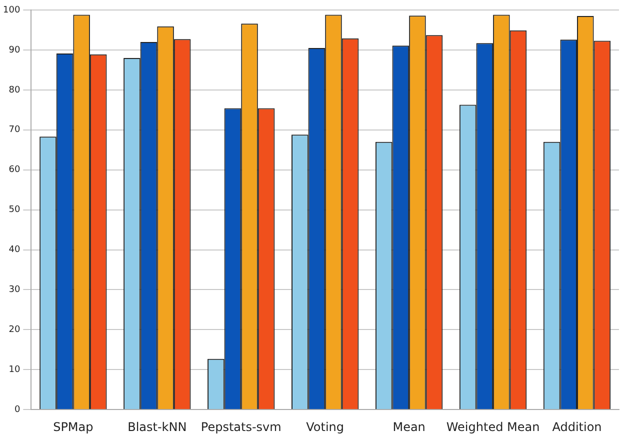  What do you see at coordinates (577, 427) in the screenshot?
I see `x-tick-label: Addition` at bounding box center [577, 427].